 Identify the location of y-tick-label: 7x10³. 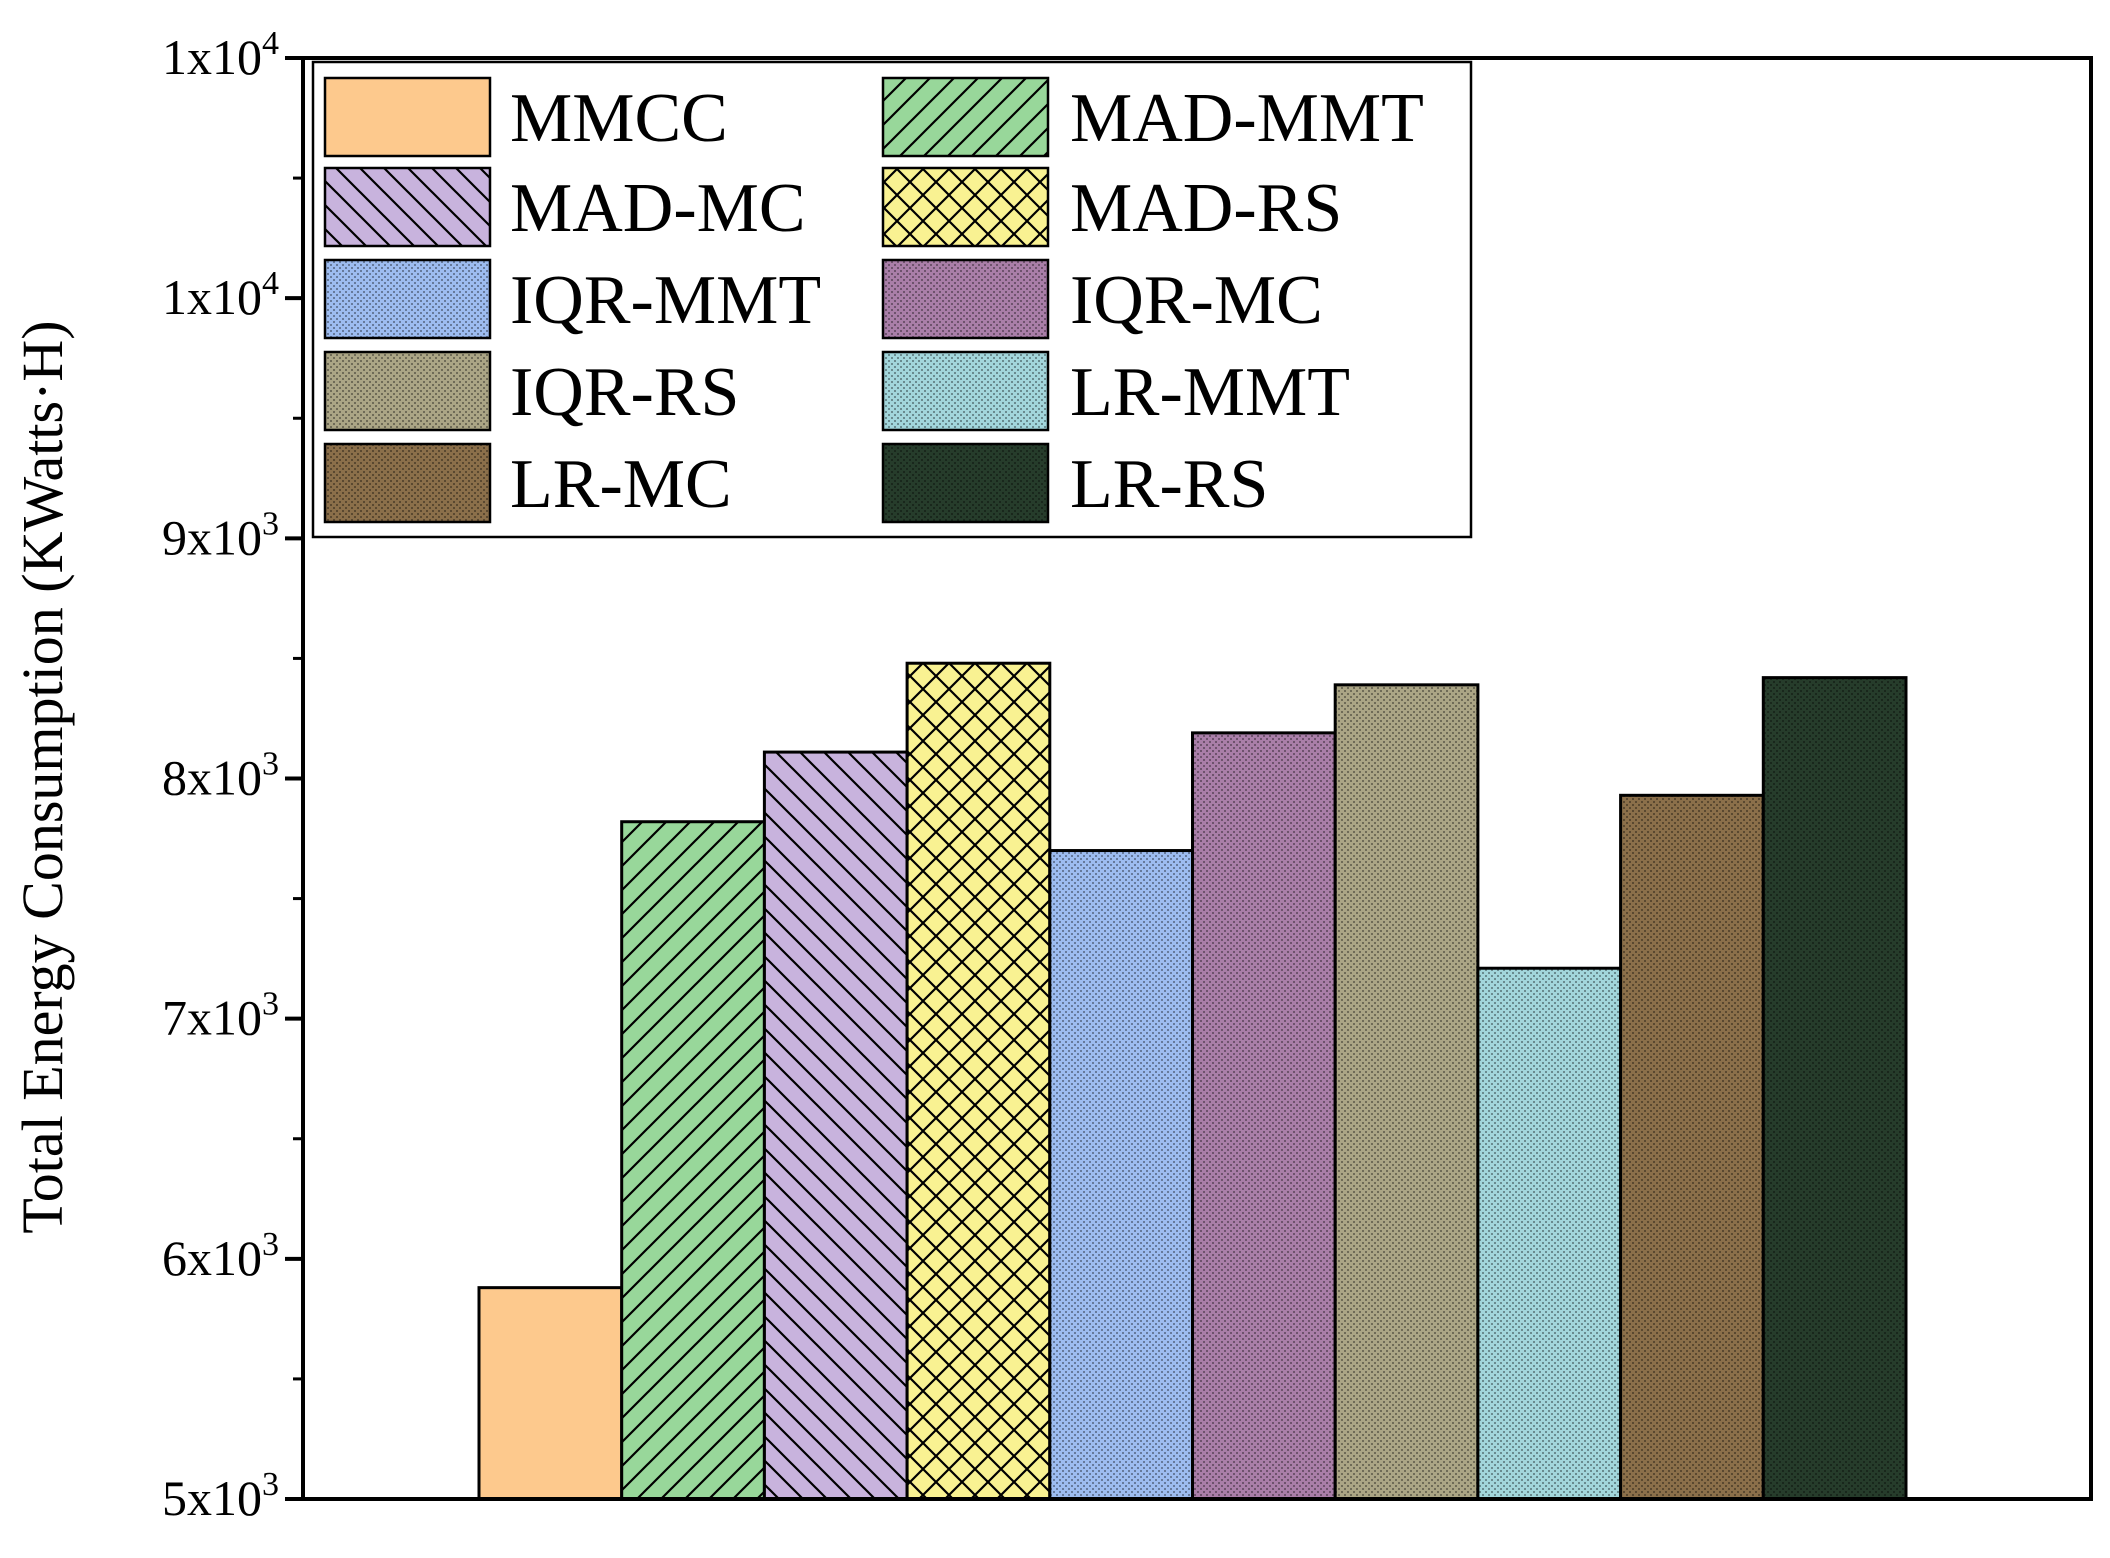
(220, 1016).